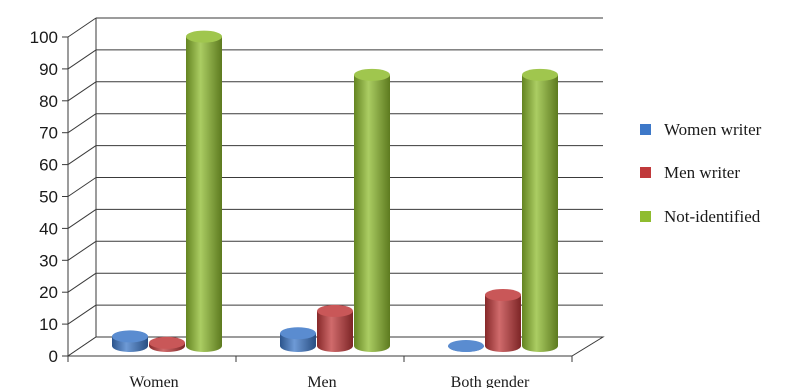 The width and height of the screenshot is (791, 388). I want to click on legend: Women writer Men writer Not-identified, so click(701, 173).